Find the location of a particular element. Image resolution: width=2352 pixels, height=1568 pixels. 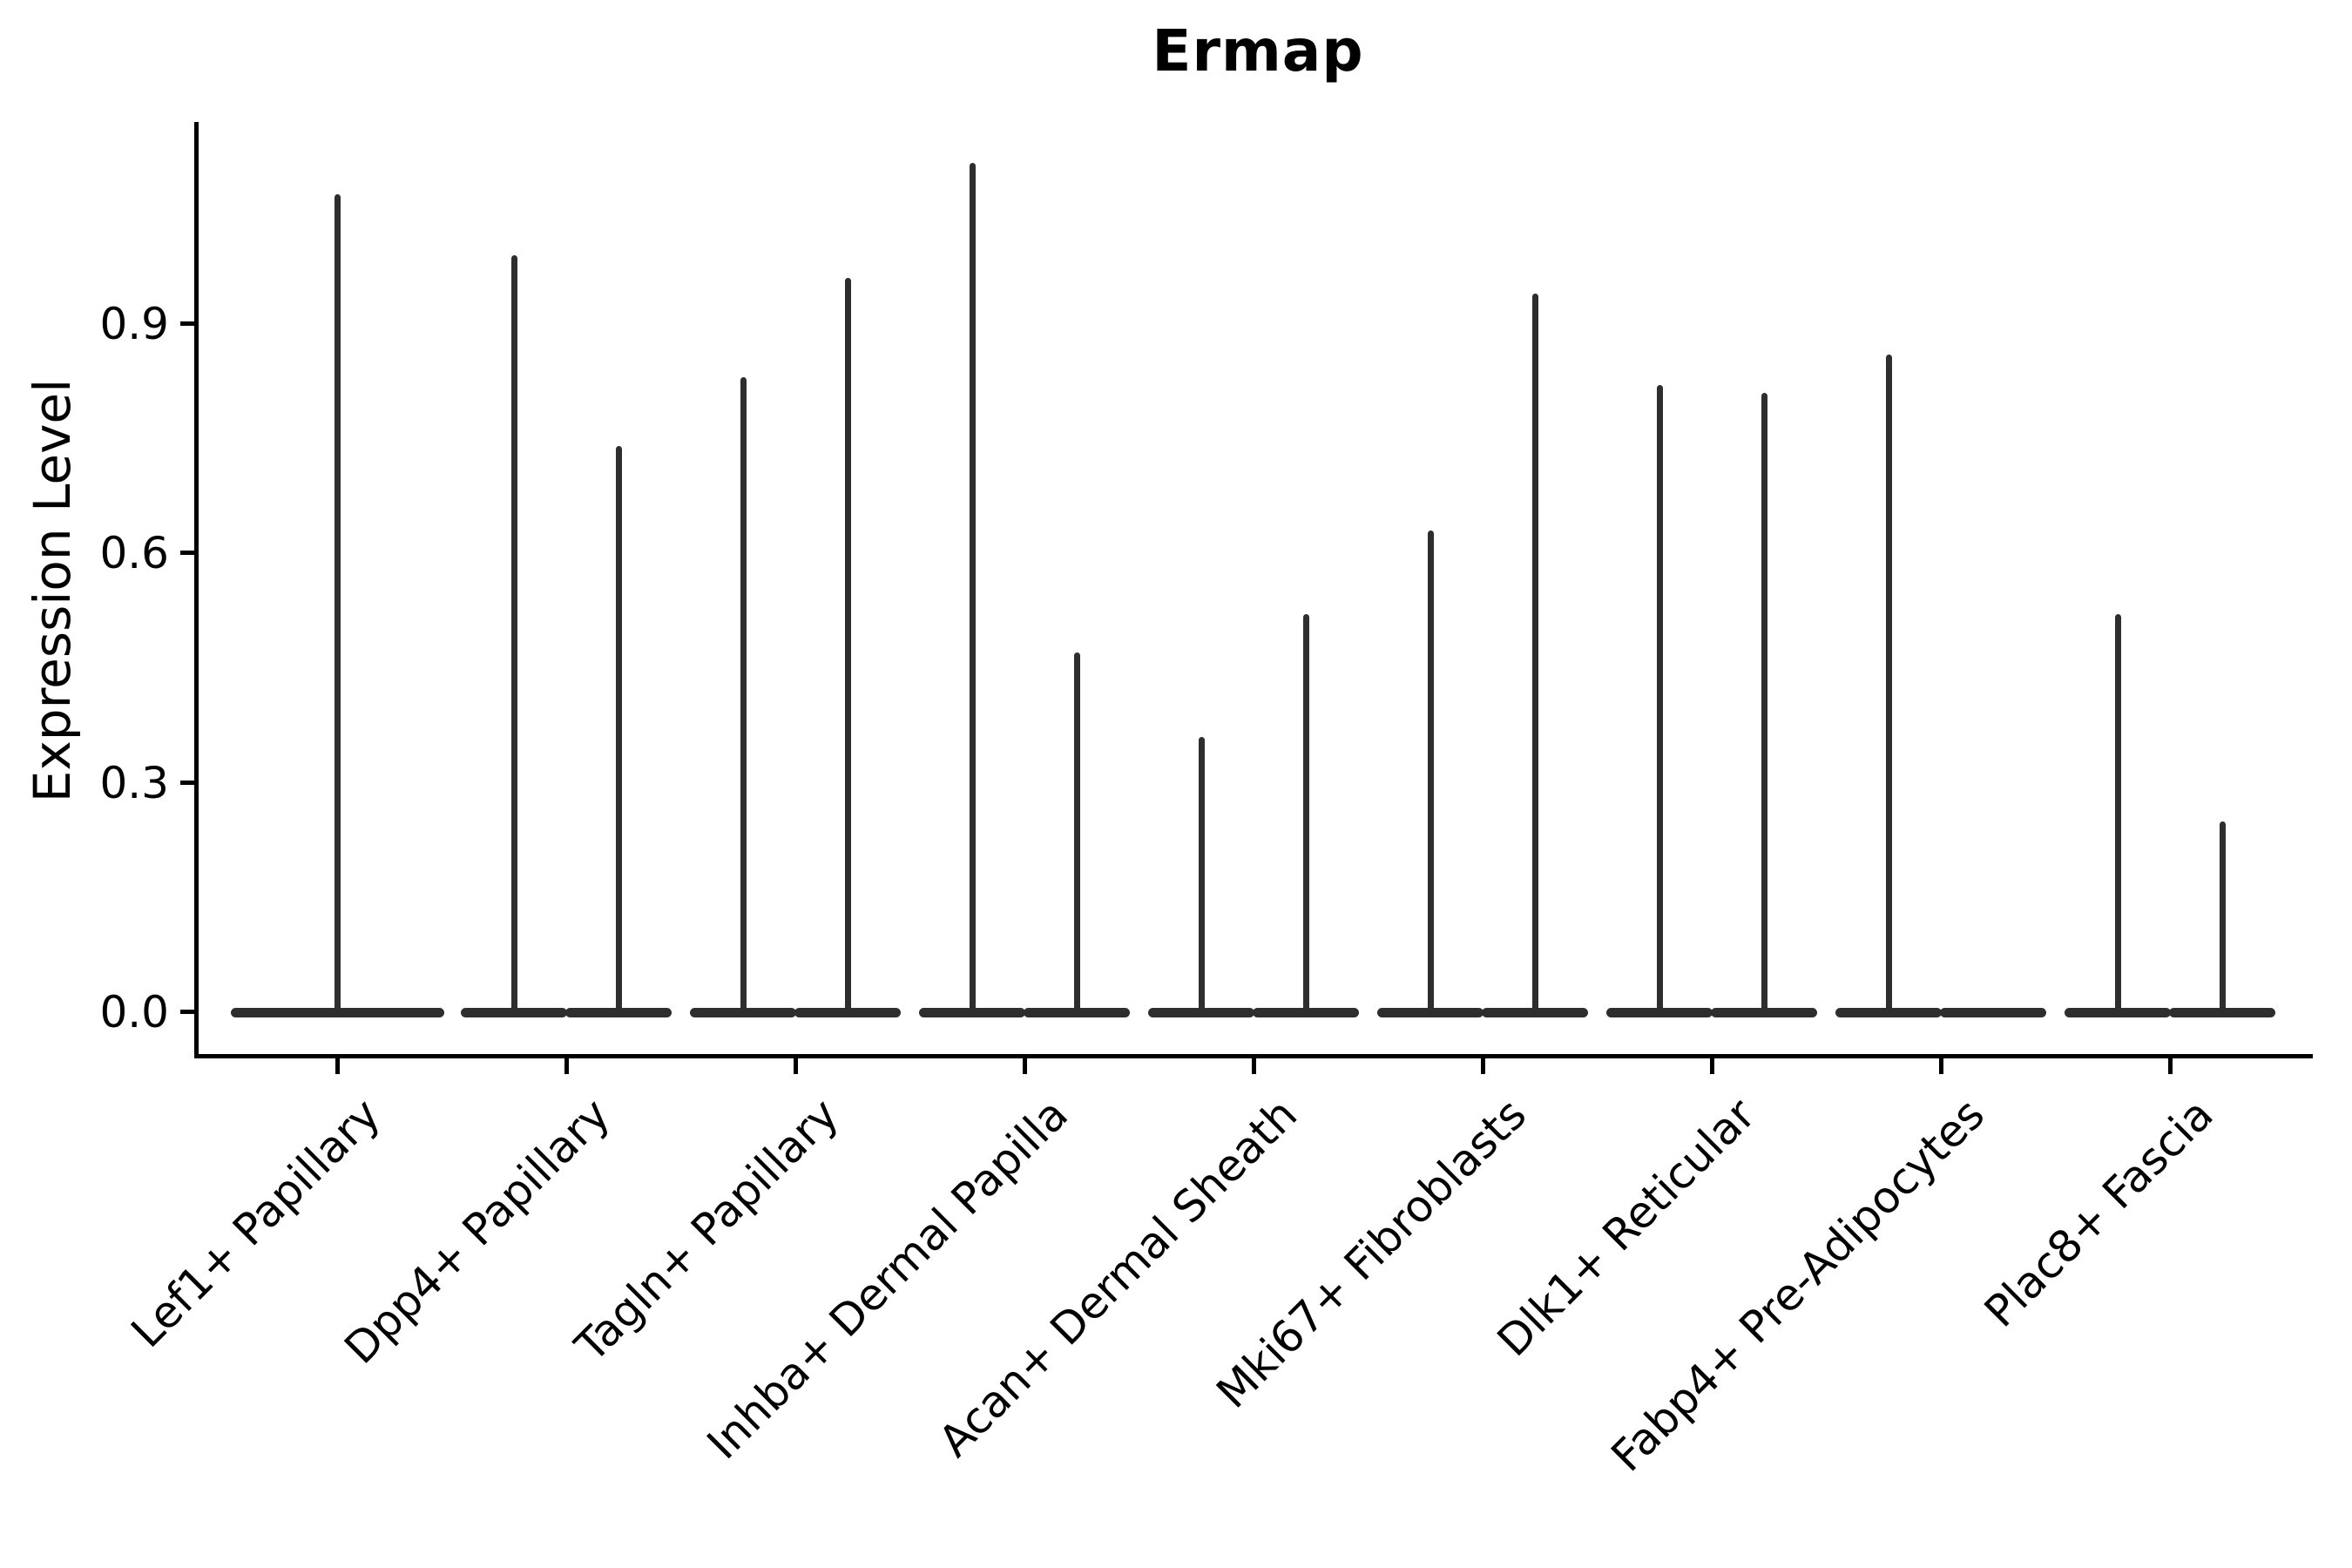

x-tick-label: Lef1+ Papillary is located at coordinates (256, 1223).